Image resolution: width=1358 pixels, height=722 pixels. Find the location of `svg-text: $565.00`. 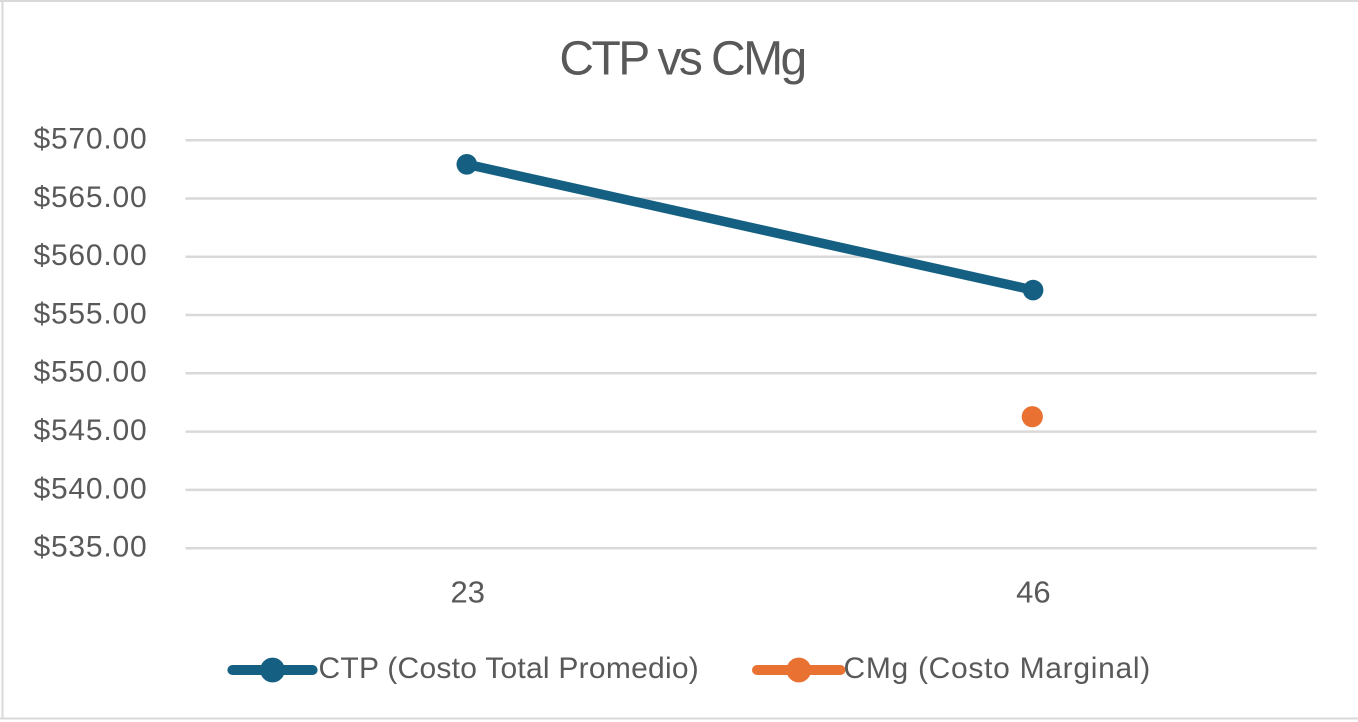

svg-text: $565.00 is located at coordinates (90, 197).